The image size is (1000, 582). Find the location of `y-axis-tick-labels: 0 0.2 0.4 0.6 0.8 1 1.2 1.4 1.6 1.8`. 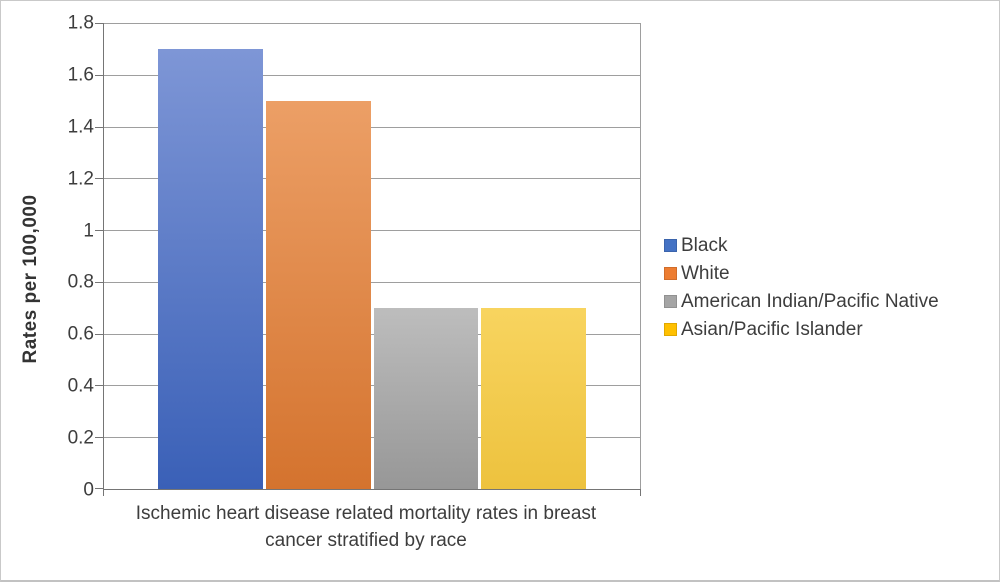

y-axis-tick-labels: 0 0.2 0.4 0.6 0.8 1 1.2 1.4 1.6 1.8 is located at coordinates (61, 257).